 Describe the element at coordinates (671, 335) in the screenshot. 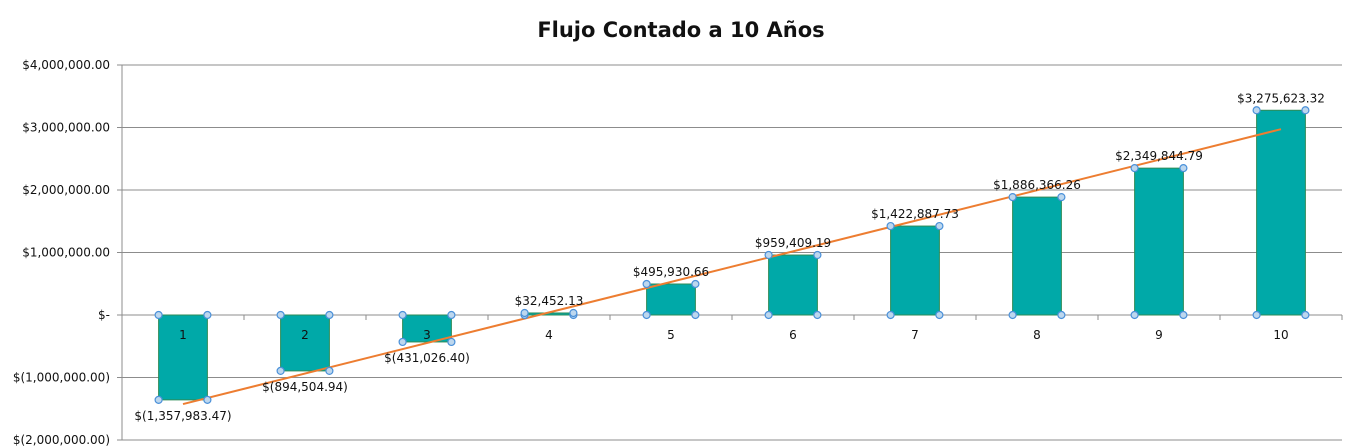

I see `x-tick-label: 5` at that location.